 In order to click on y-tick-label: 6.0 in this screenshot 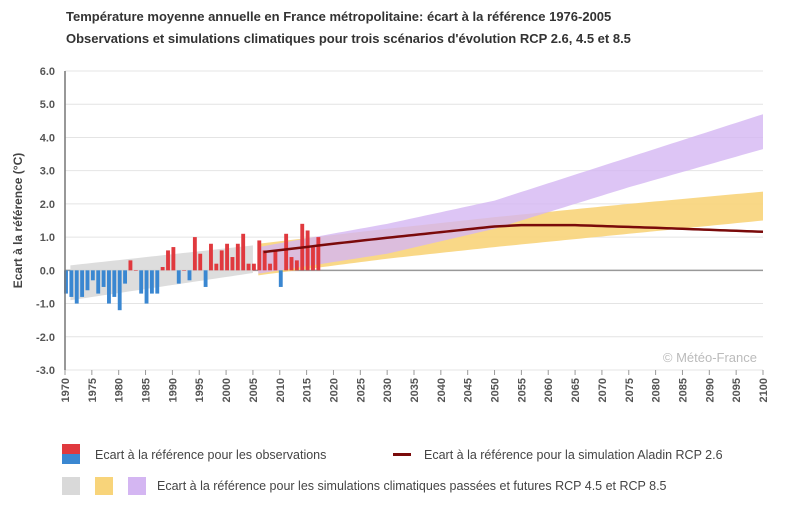, I will do `click(47, 72)`.